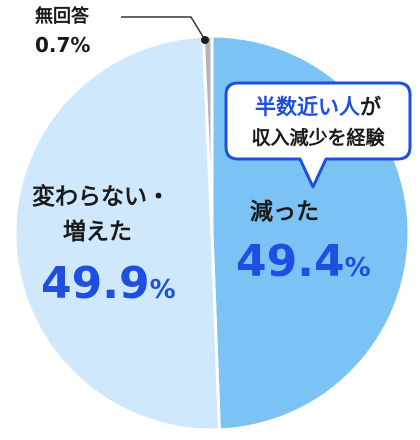 The image size is (420, 440). What do you see at coordinates (62, 45) in the screenshot?
I see `no-answer-value: 0.7%` at bounding box center [62, 45].